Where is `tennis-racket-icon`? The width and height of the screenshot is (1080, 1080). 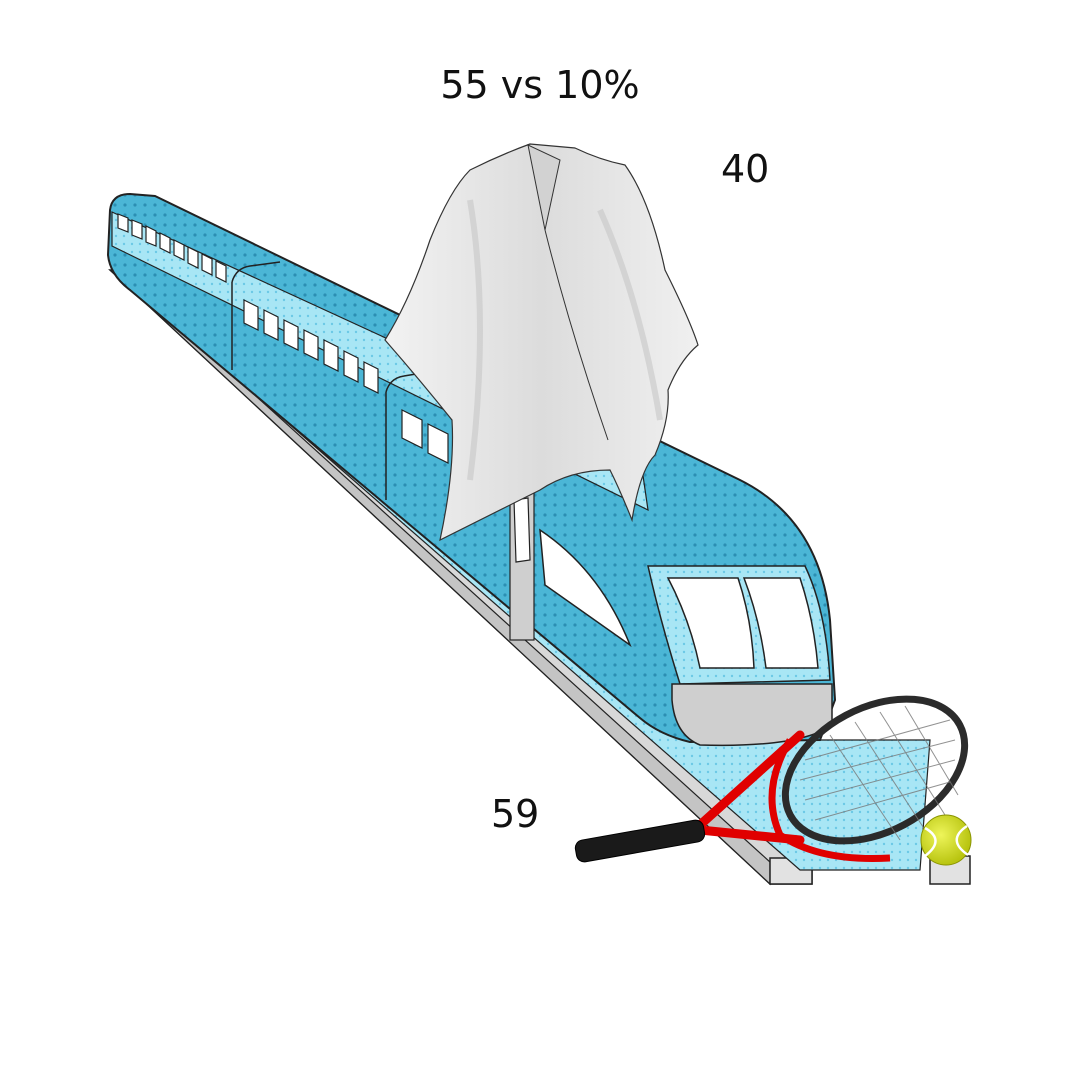
tennis-racket-icon is located at coordinates (771, 779).